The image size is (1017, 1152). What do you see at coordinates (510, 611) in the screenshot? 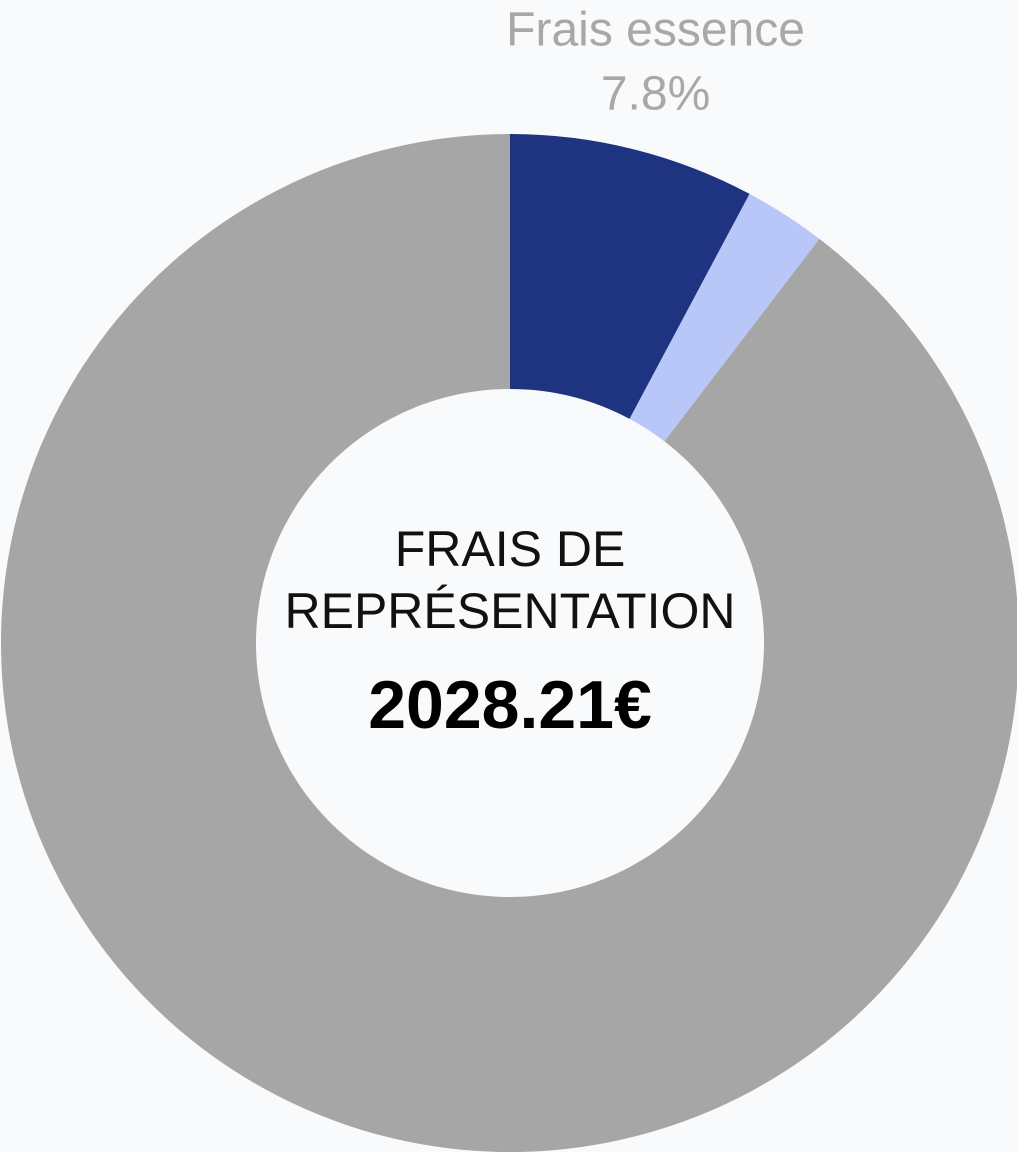
I see `center-label: REPRÉSENTATION` at bounding box center [510, 611].